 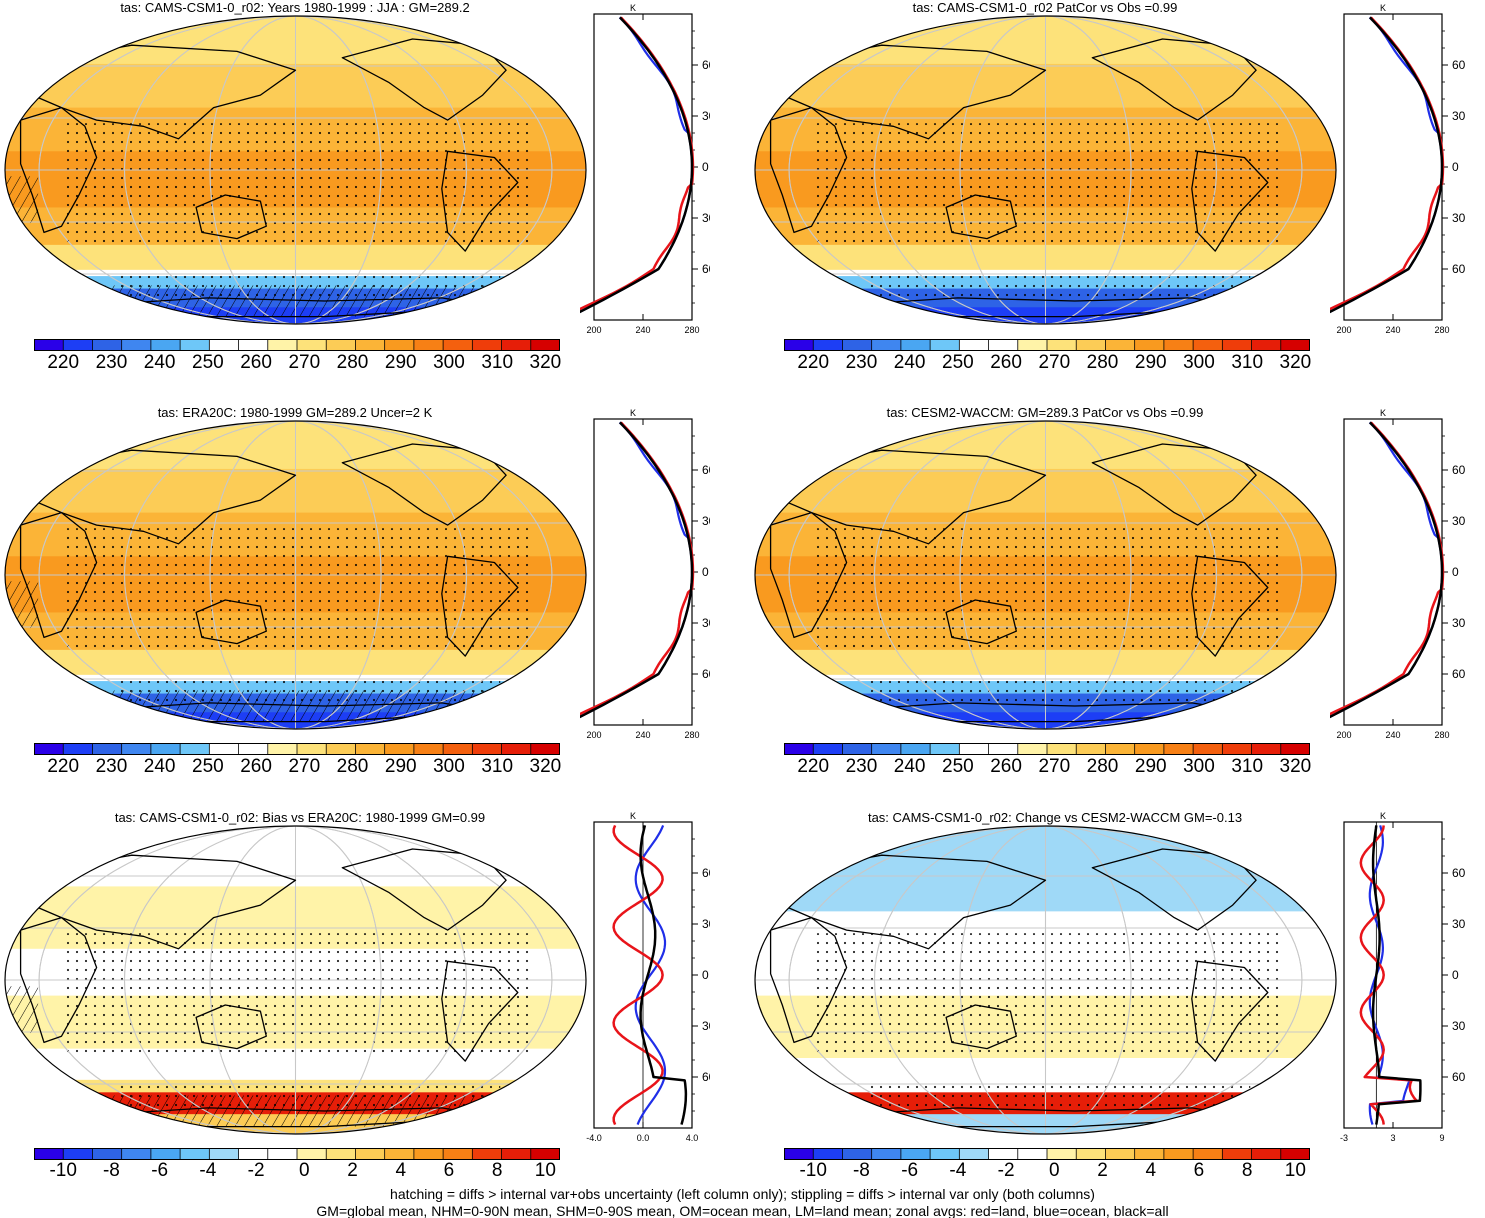 What do you see at coordinates (208, 362) in the screenshot?
I see `colorbar-tick-label: 250` at bounding box center [208, 362].